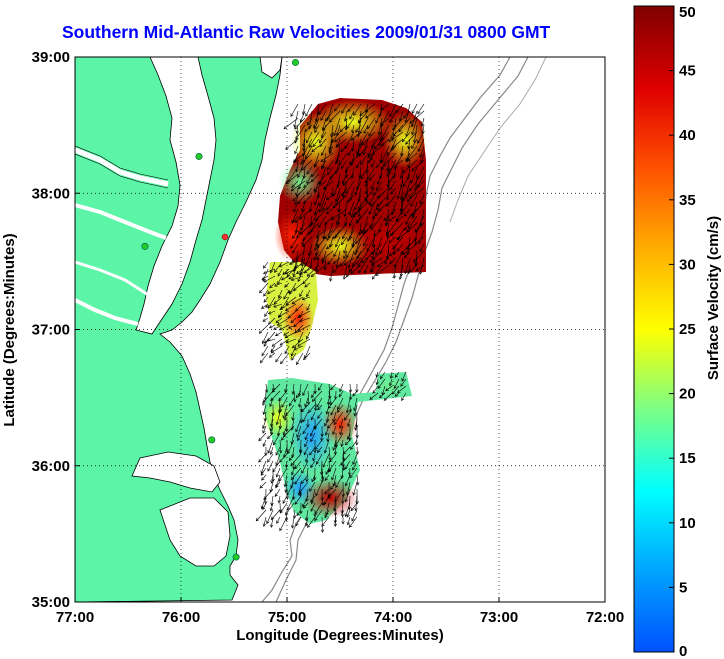  I want to click on colorbar-tick-label: 10, so click(687, 523).